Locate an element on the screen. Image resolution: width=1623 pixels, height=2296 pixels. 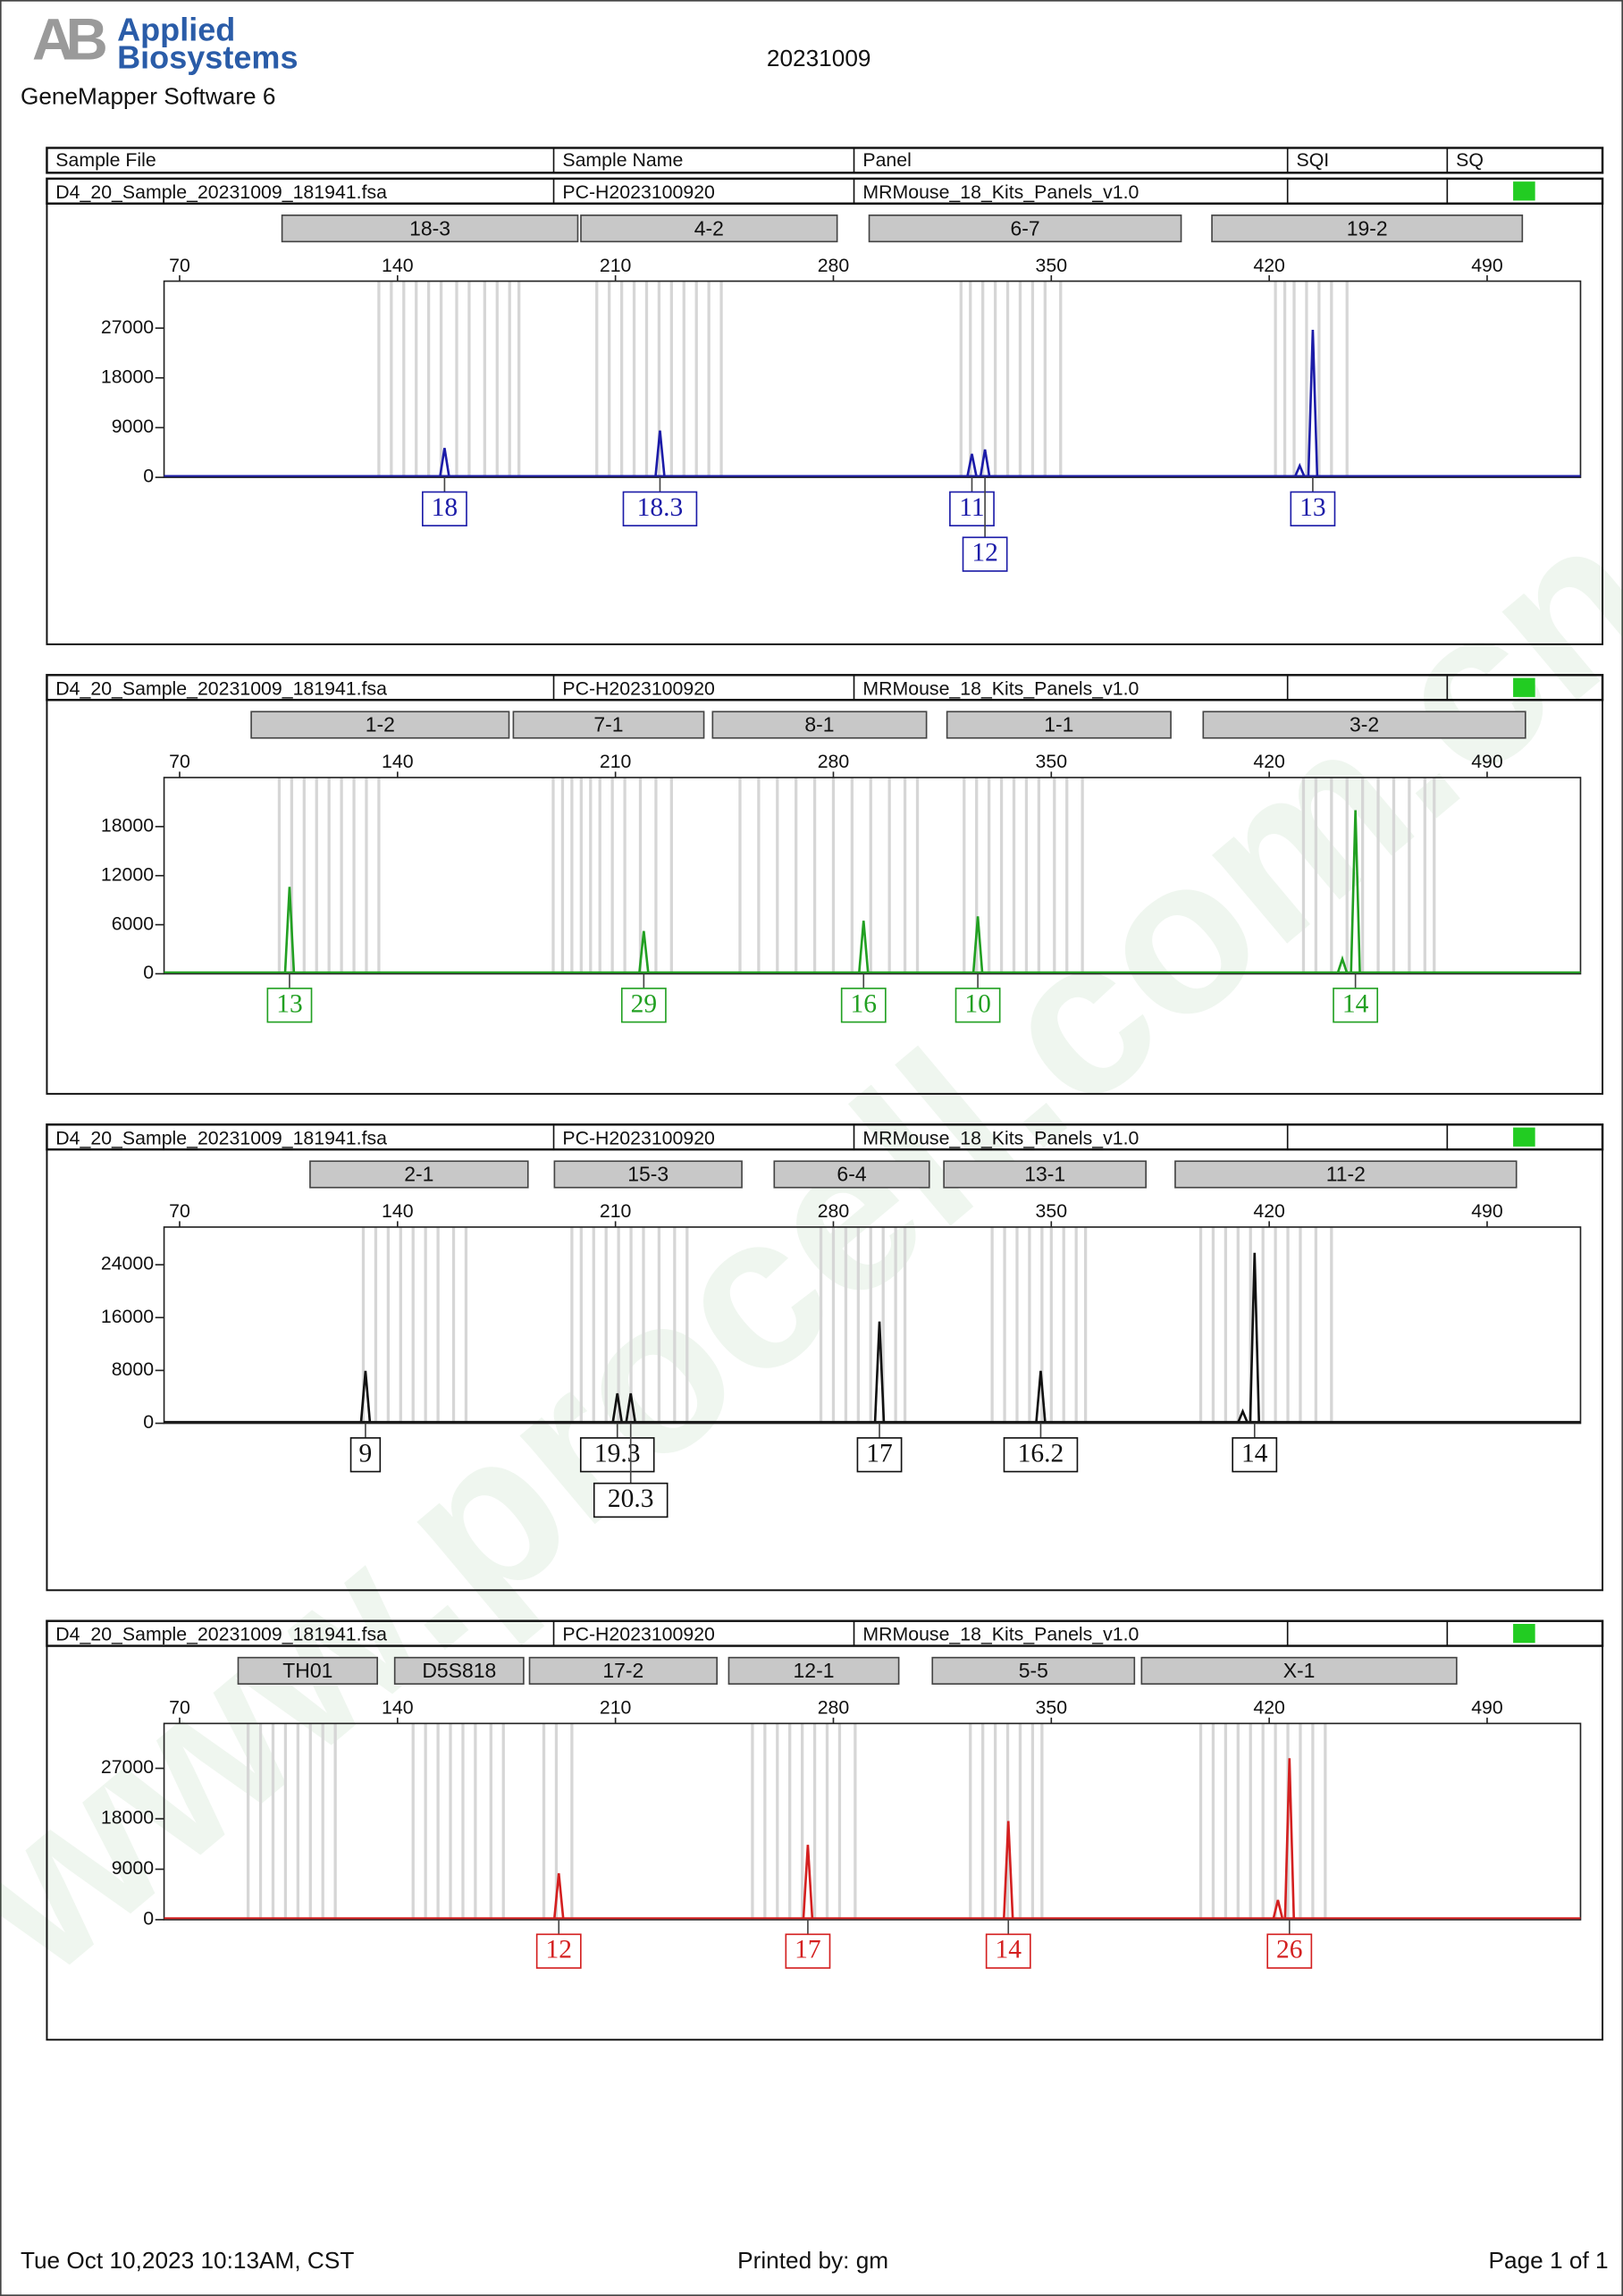
marker-label: 18-3 is located at coordinates (429, 228).